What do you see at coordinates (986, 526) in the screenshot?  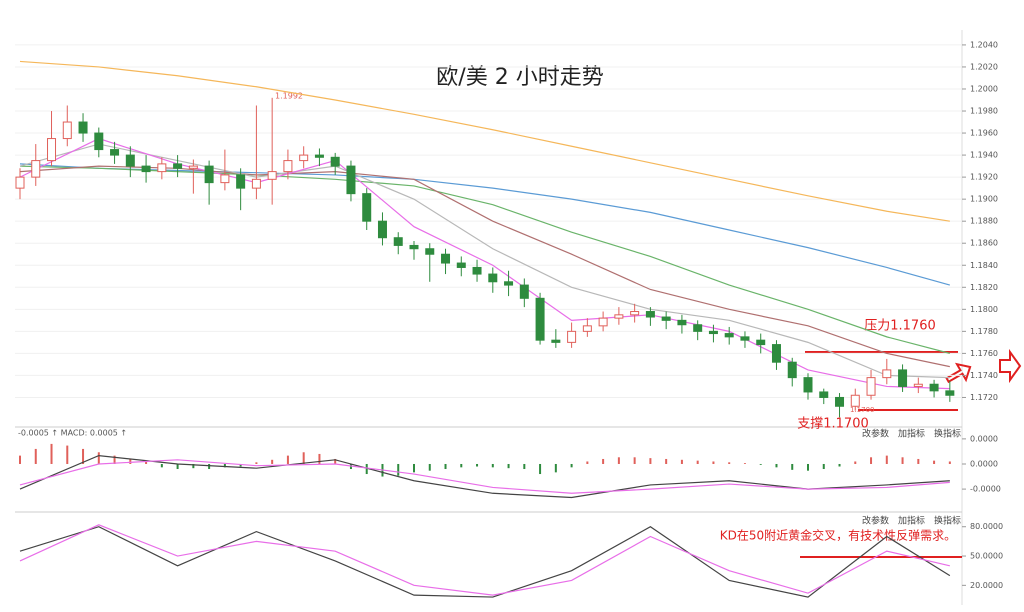 I see `y-tick-label: 80.0000` at bounding box center [986, 526].